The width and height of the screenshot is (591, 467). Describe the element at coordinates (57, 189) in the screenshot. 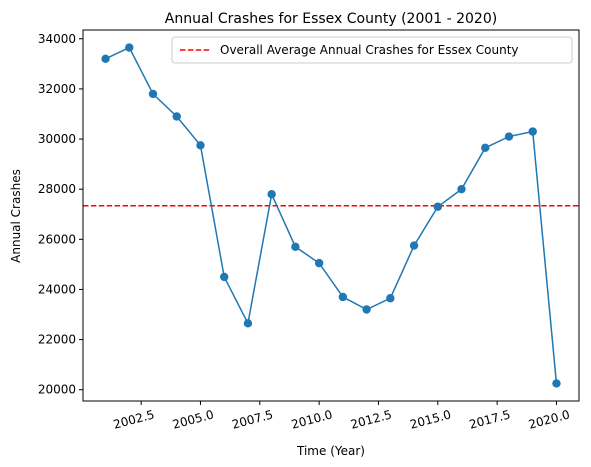

I see `y-tick-label: 28000` at that location.